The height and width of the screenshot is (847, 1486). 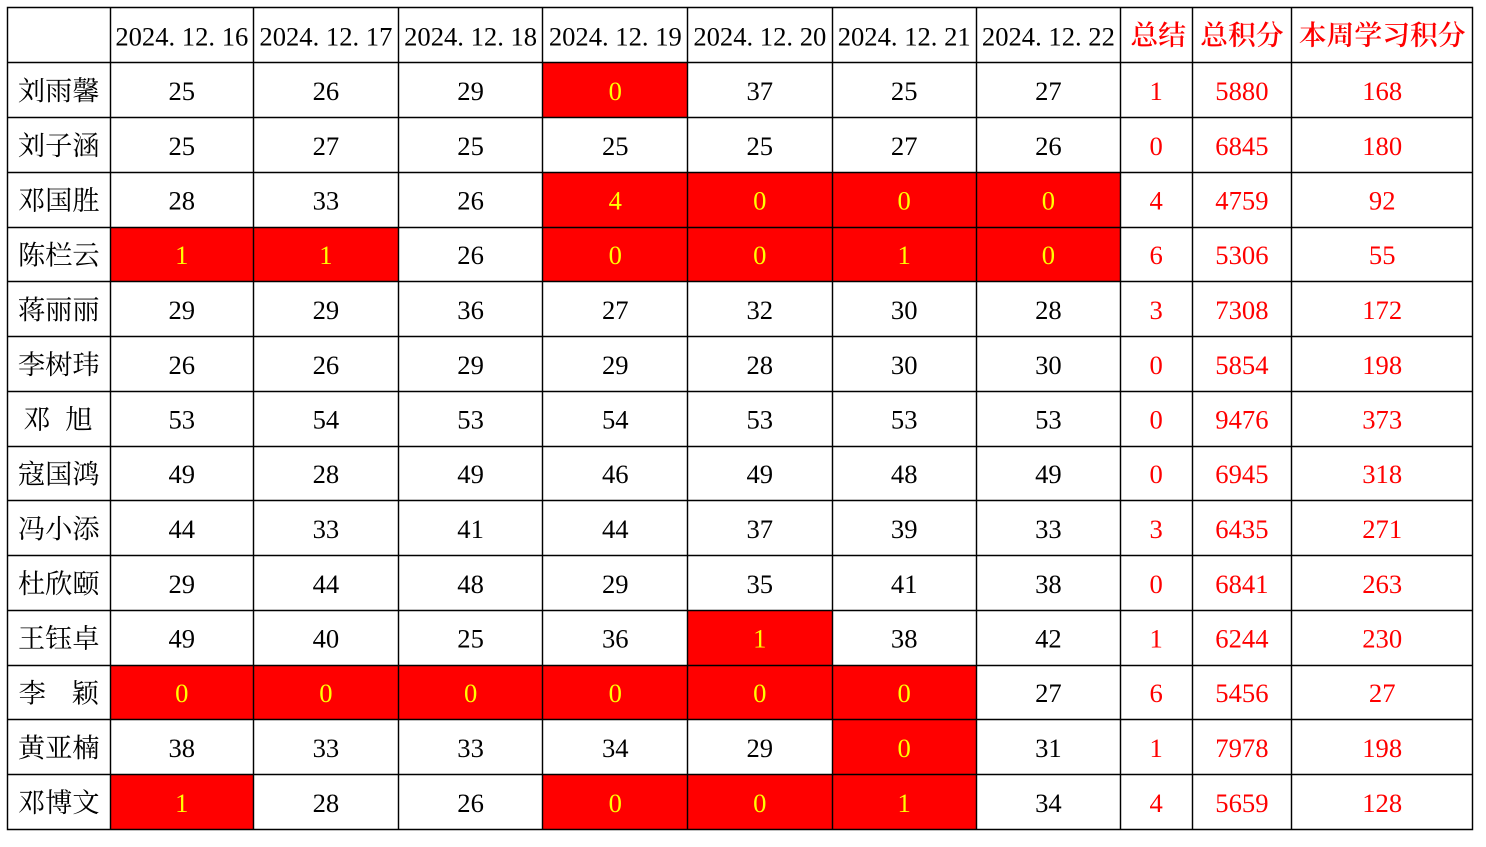 What do you see at coordinates (1241, 146) in the screenshot?
I see `svg-text: 6845` at bounding box center [1241, 146].